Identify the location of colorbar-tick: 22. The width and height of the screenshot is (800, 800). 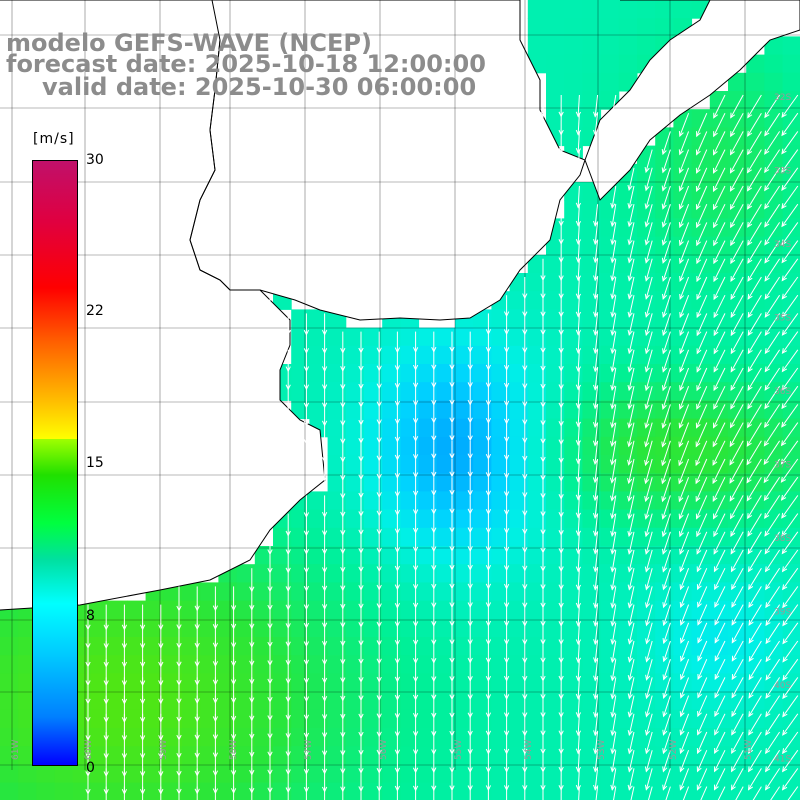
(95, 311).